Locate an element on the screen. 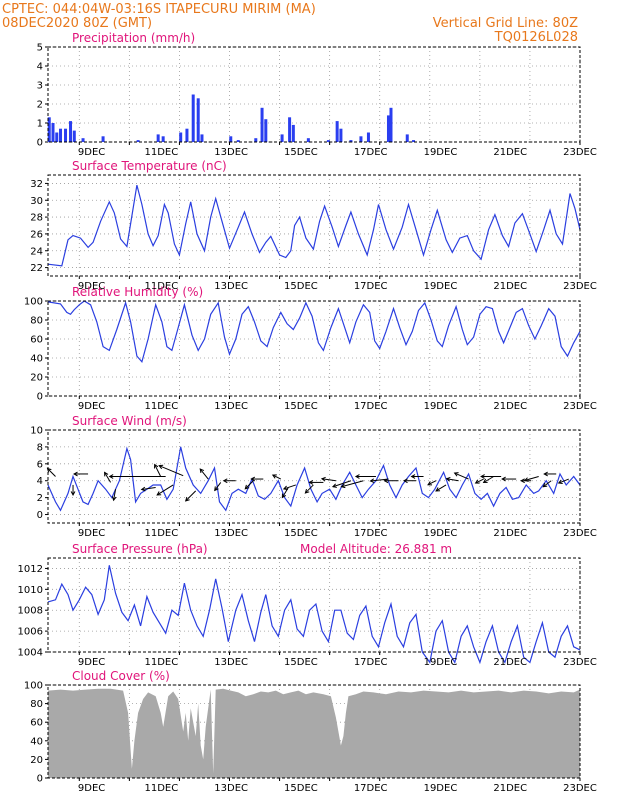 The height and width of the screenshot is (804, 618). cloud-ytick-label: 0 is located at coordinates (40, 779).